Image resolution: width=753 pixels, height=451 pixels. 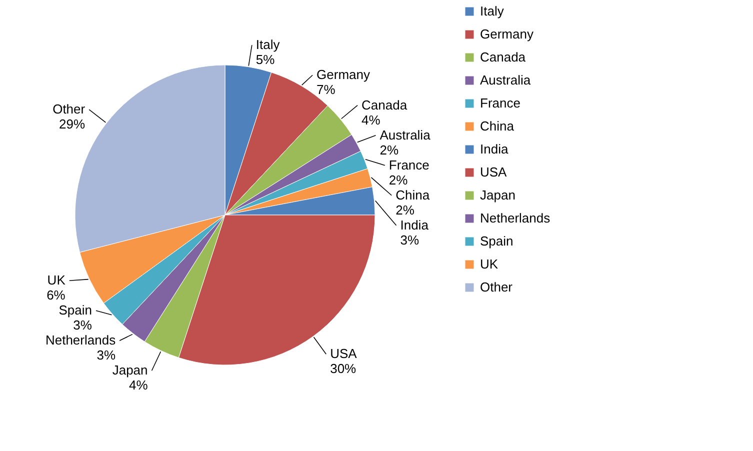 What do you see at coordinates (326, 90) in the screenshot?
I see `data-label: 7%` at bounding box center [326, 90].